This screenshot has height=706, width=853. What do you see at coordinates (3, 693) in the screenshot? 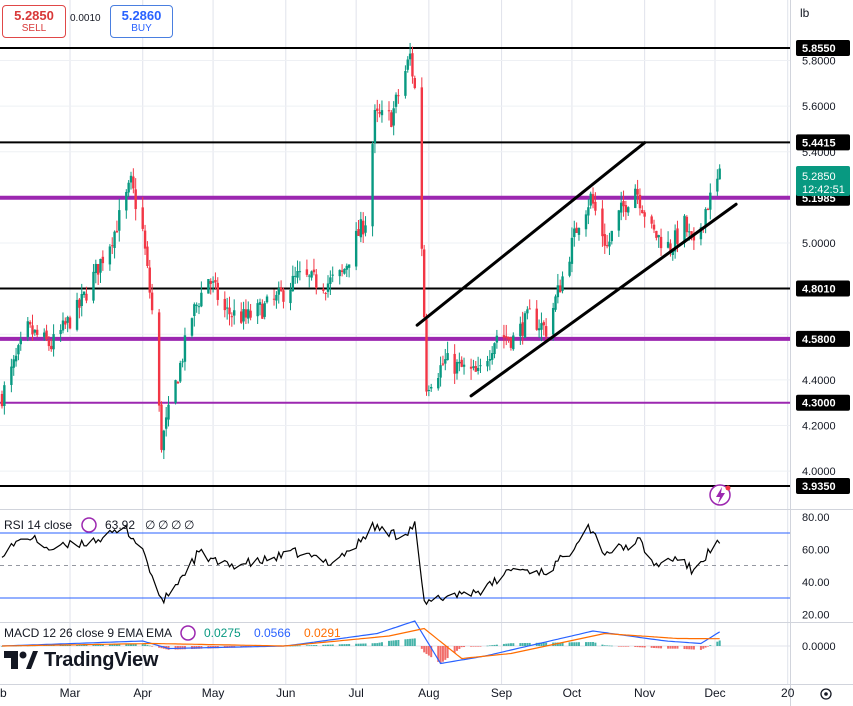
I see `time-tick-label: b` at bounding box center [3, 693].